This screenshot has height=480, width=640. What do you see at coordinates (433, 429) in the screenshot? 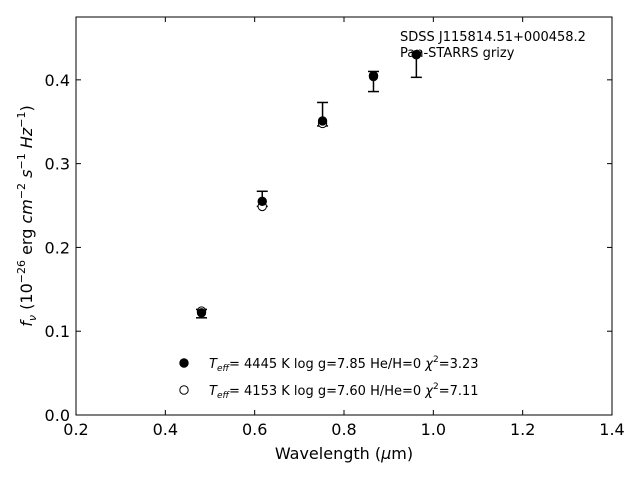
I see `x-tick-label: 1.0` at bounding box center [433, 429].